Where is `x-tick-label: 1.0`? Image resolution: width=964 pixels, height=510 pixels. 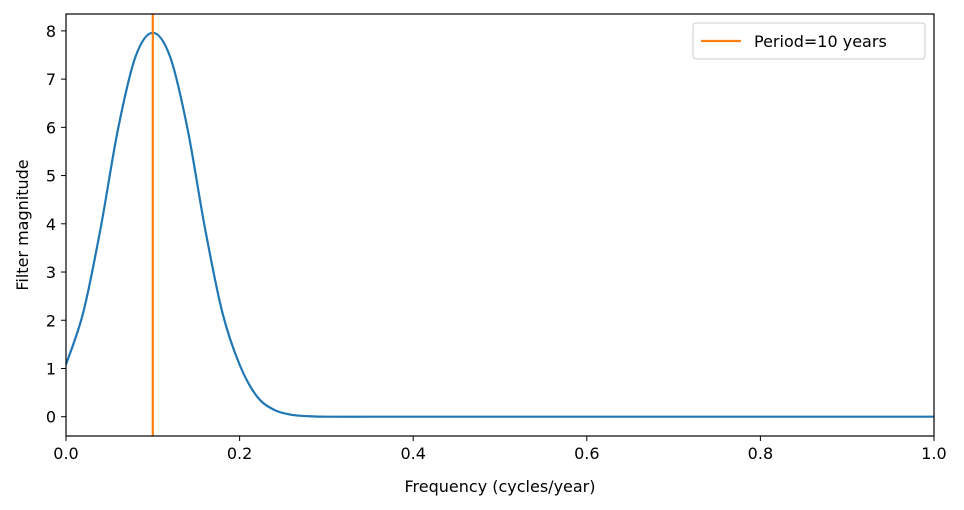
x-tick-label: 1.0 is located at coordinates (933, 453).